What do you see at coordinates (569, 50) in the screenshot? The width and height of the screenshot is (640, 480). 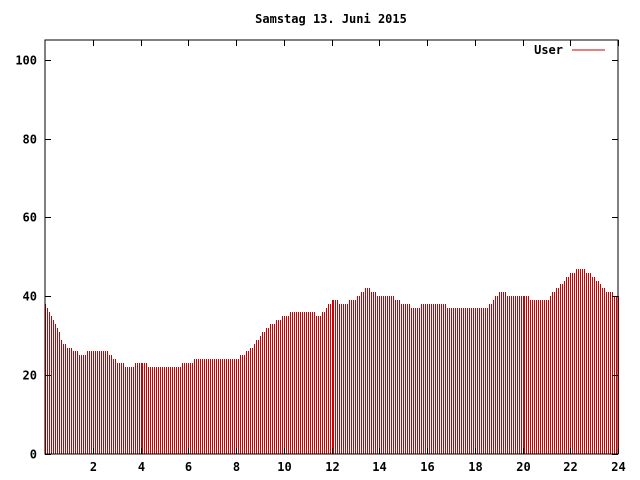 I see `legend: User` at bounding box center [569, 50].